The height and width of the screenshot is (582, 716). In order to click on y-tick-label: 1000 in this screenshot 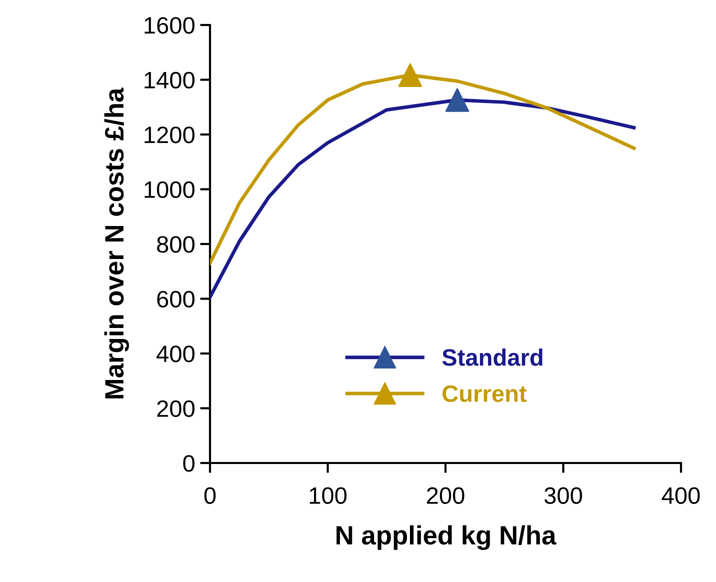, I will do `click(169, 189)`.